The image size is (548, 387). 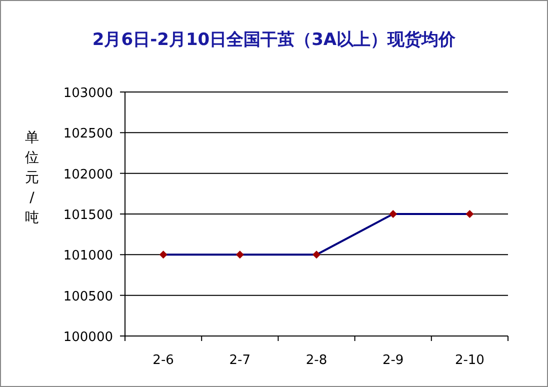 I want to click on y-axis-title: 单位元/吨, so click(x=32, y=178).